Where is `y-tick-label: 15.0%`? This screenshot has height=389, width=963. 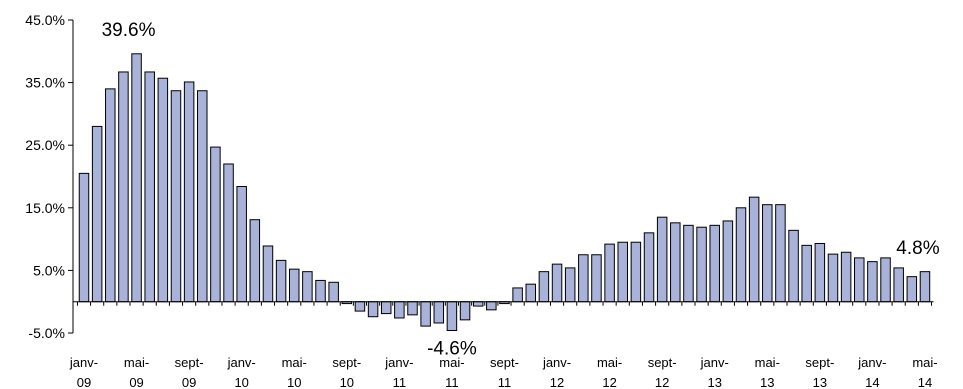 y-tick-label: 15.0% is located at coordinates (45, 208).